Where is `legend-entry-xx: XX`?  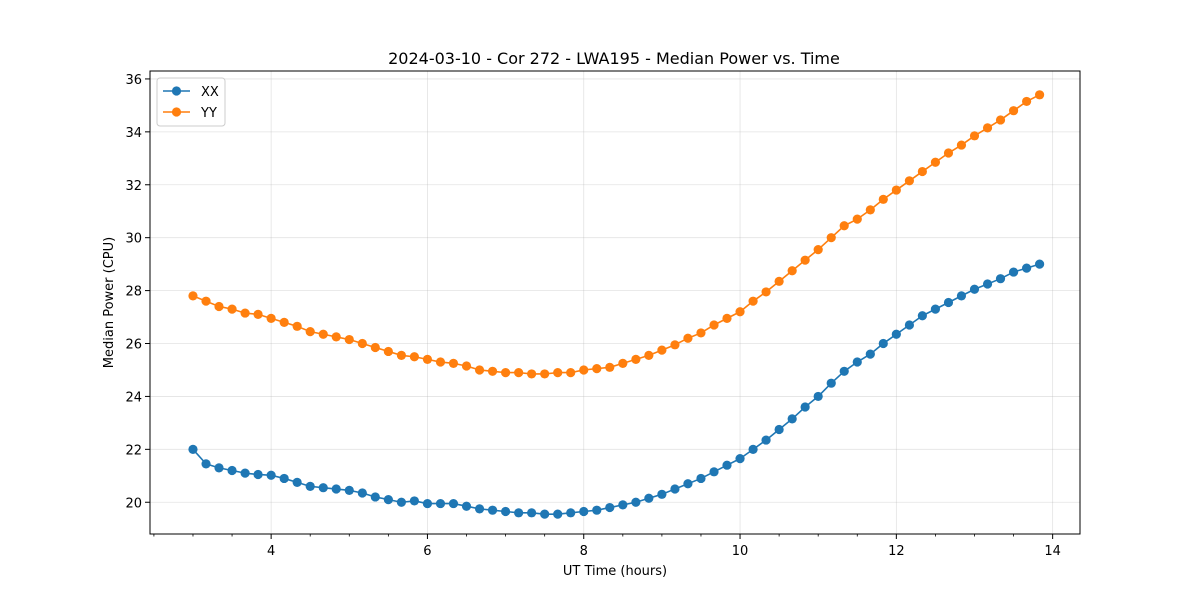
legend-entry-xx: XX is located at coordinates (191, 92).